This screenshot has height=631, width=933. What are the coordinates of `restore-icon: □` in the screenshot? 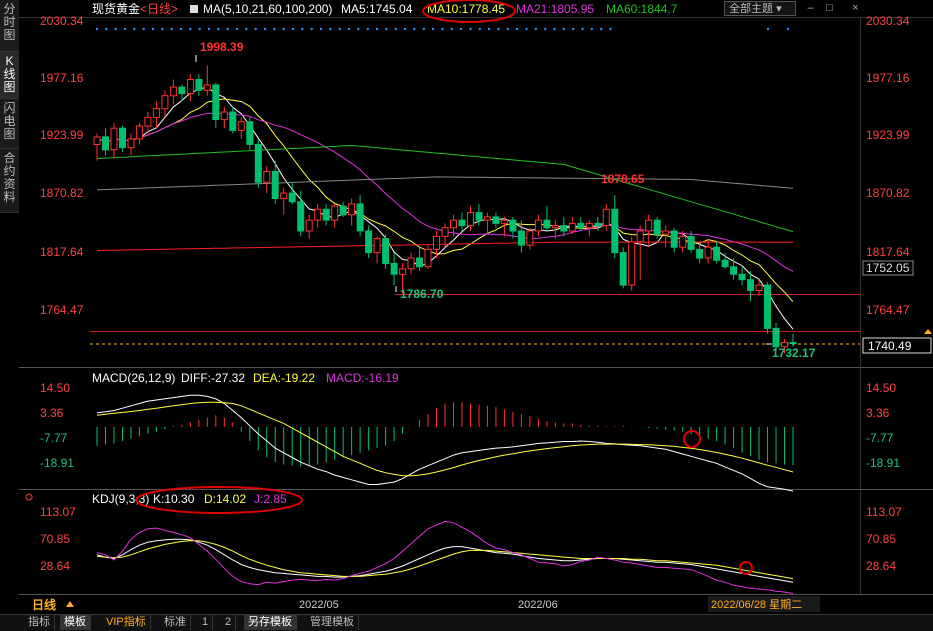 It's located at (829, 8).